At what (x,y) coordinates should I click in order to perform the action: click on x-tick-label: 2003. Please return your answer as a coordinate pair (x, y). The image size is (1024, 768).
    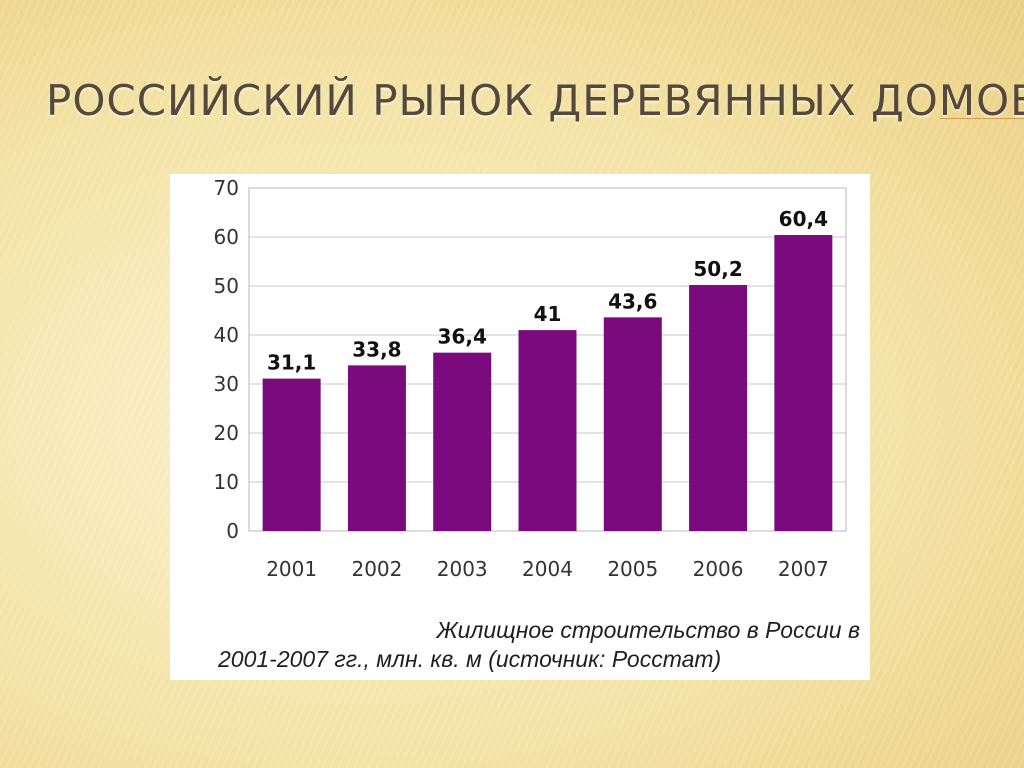
    Looking at the image, I should click on (462, 569).